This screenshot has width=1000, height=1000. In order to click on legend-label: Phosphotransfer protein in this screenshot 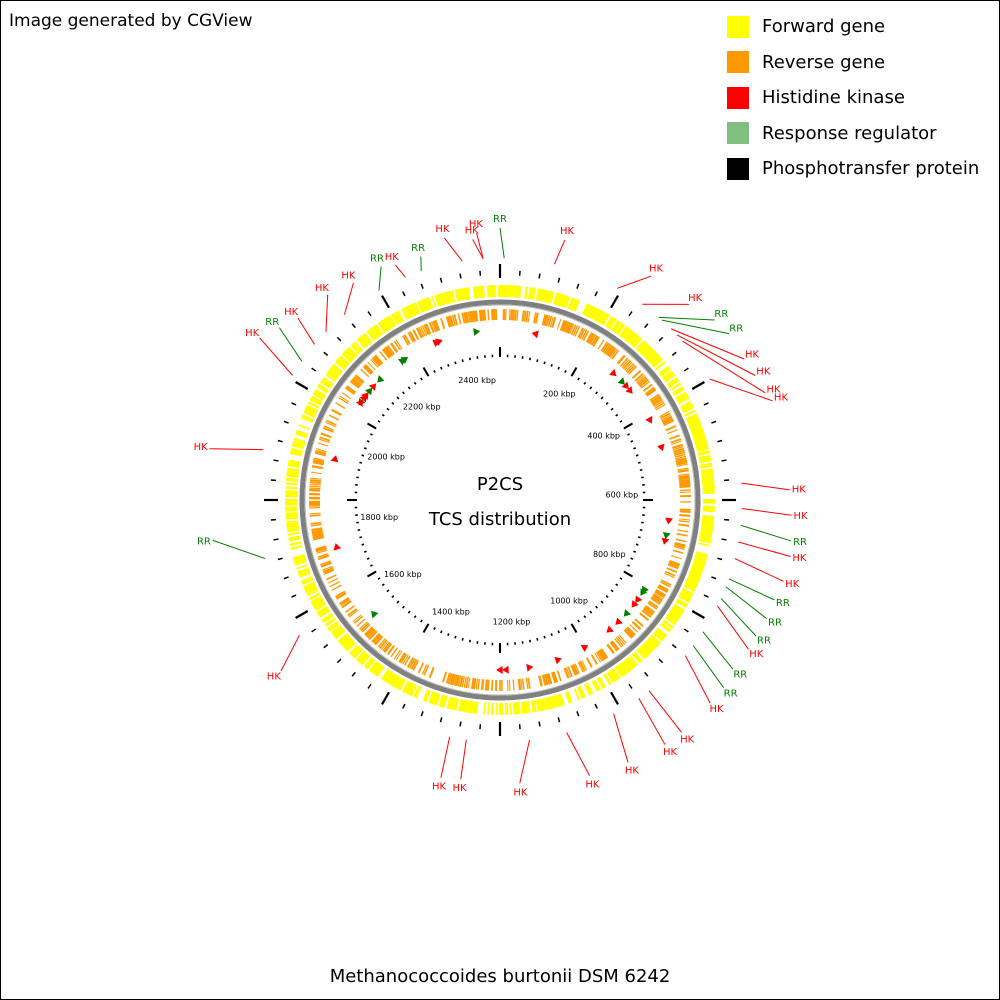, I will do `click(871, 169)`.